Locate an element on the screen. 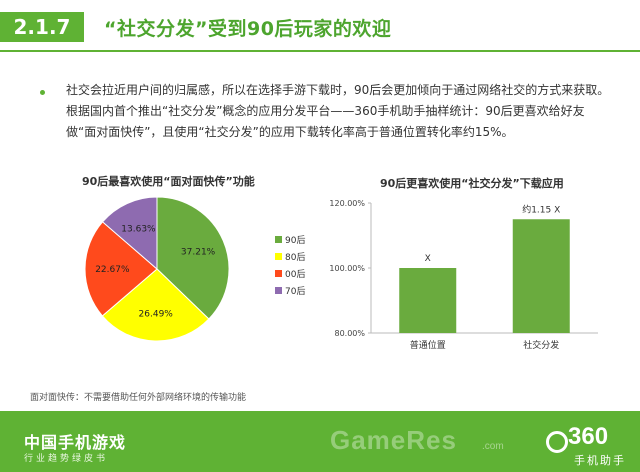 The width and height of the screenshot is (640, 472). watermark-logo: GameRes is located at coordinates (393, 440).